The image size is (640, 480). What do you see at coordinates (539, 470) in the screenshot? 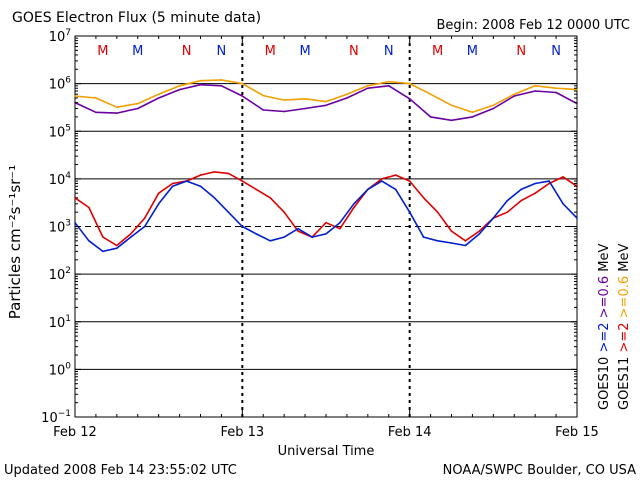
I see `credit-label: NOAA/SWPC Boulder, CO USA` at bounding box center [539, 470].